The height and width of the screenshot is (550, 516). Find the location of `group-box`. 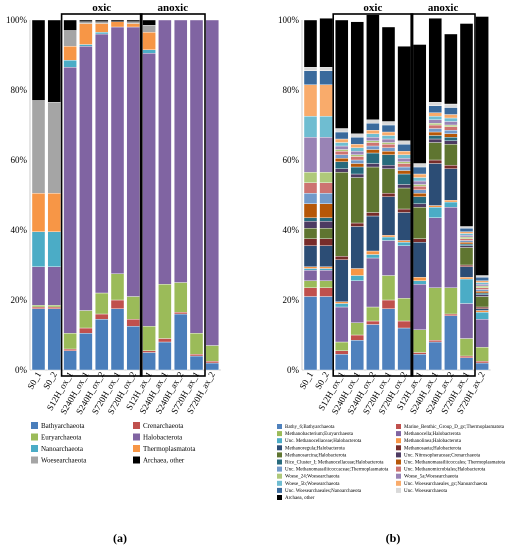

group-box is located at coordinates (443, 195).